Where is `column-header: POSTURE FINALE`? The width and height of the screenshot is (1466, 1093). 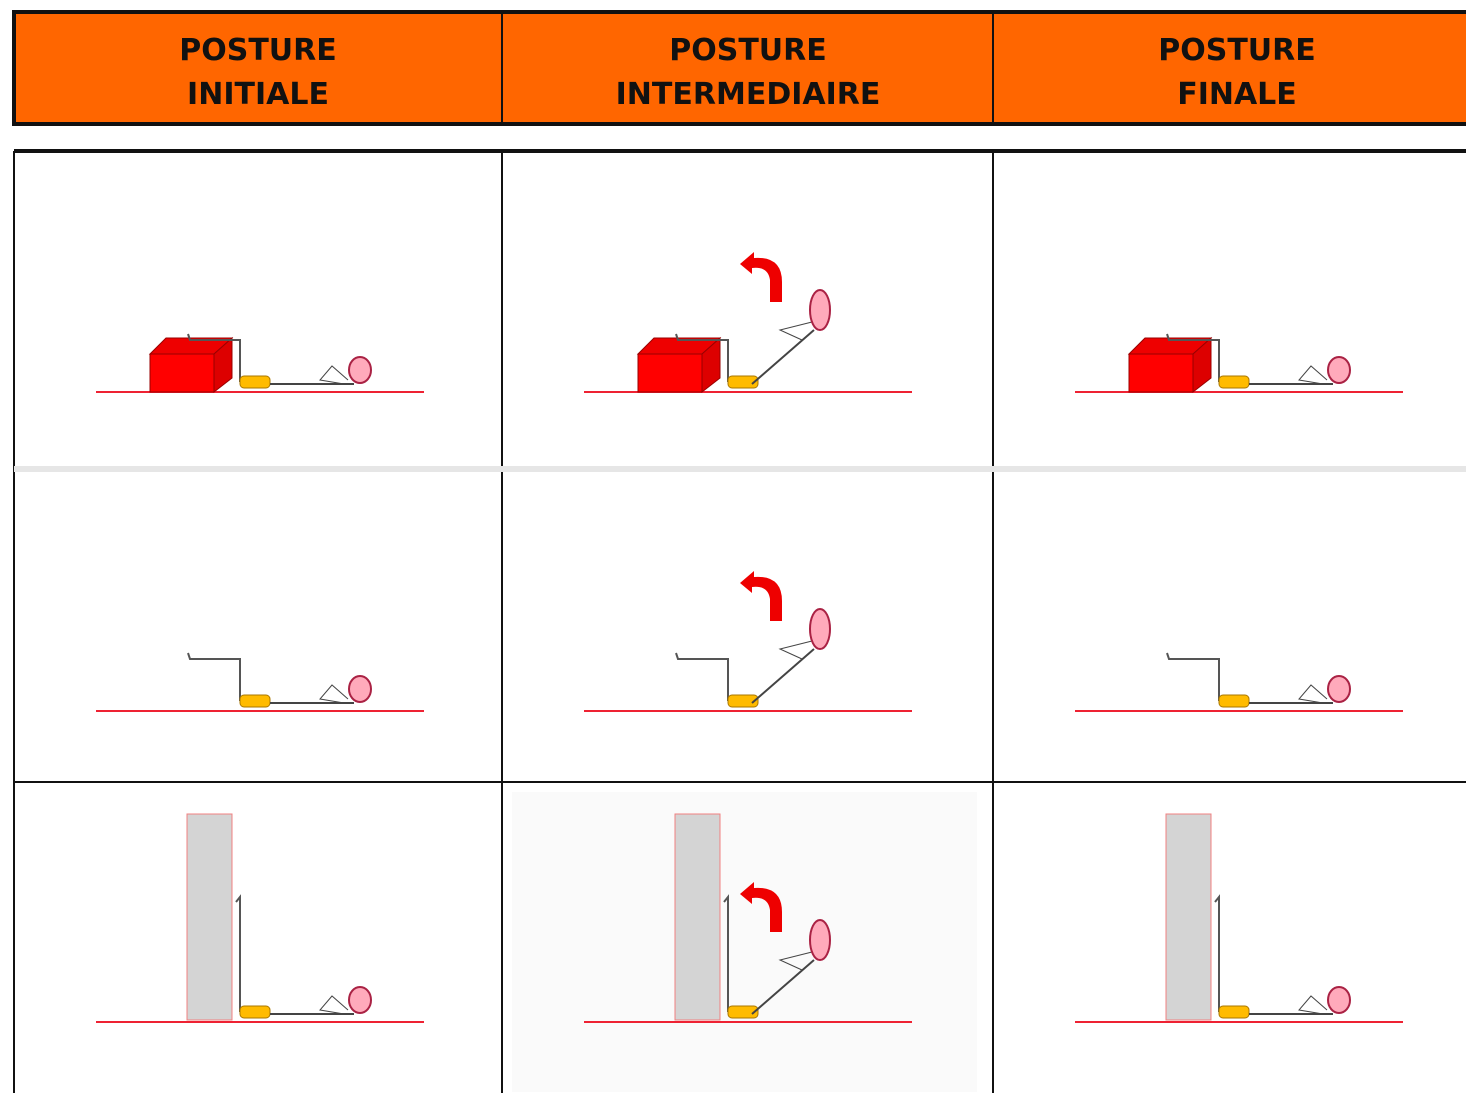
column-header: POSTURE FINALE is located at coordinates (1237, 72).